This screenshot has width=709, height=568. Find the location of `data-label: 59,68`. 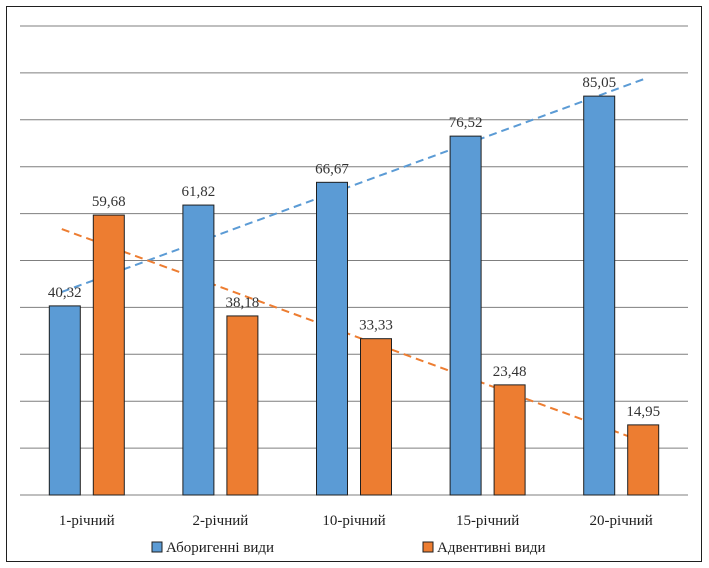

data-label: 59,68 is located at coordinates (109, 202).